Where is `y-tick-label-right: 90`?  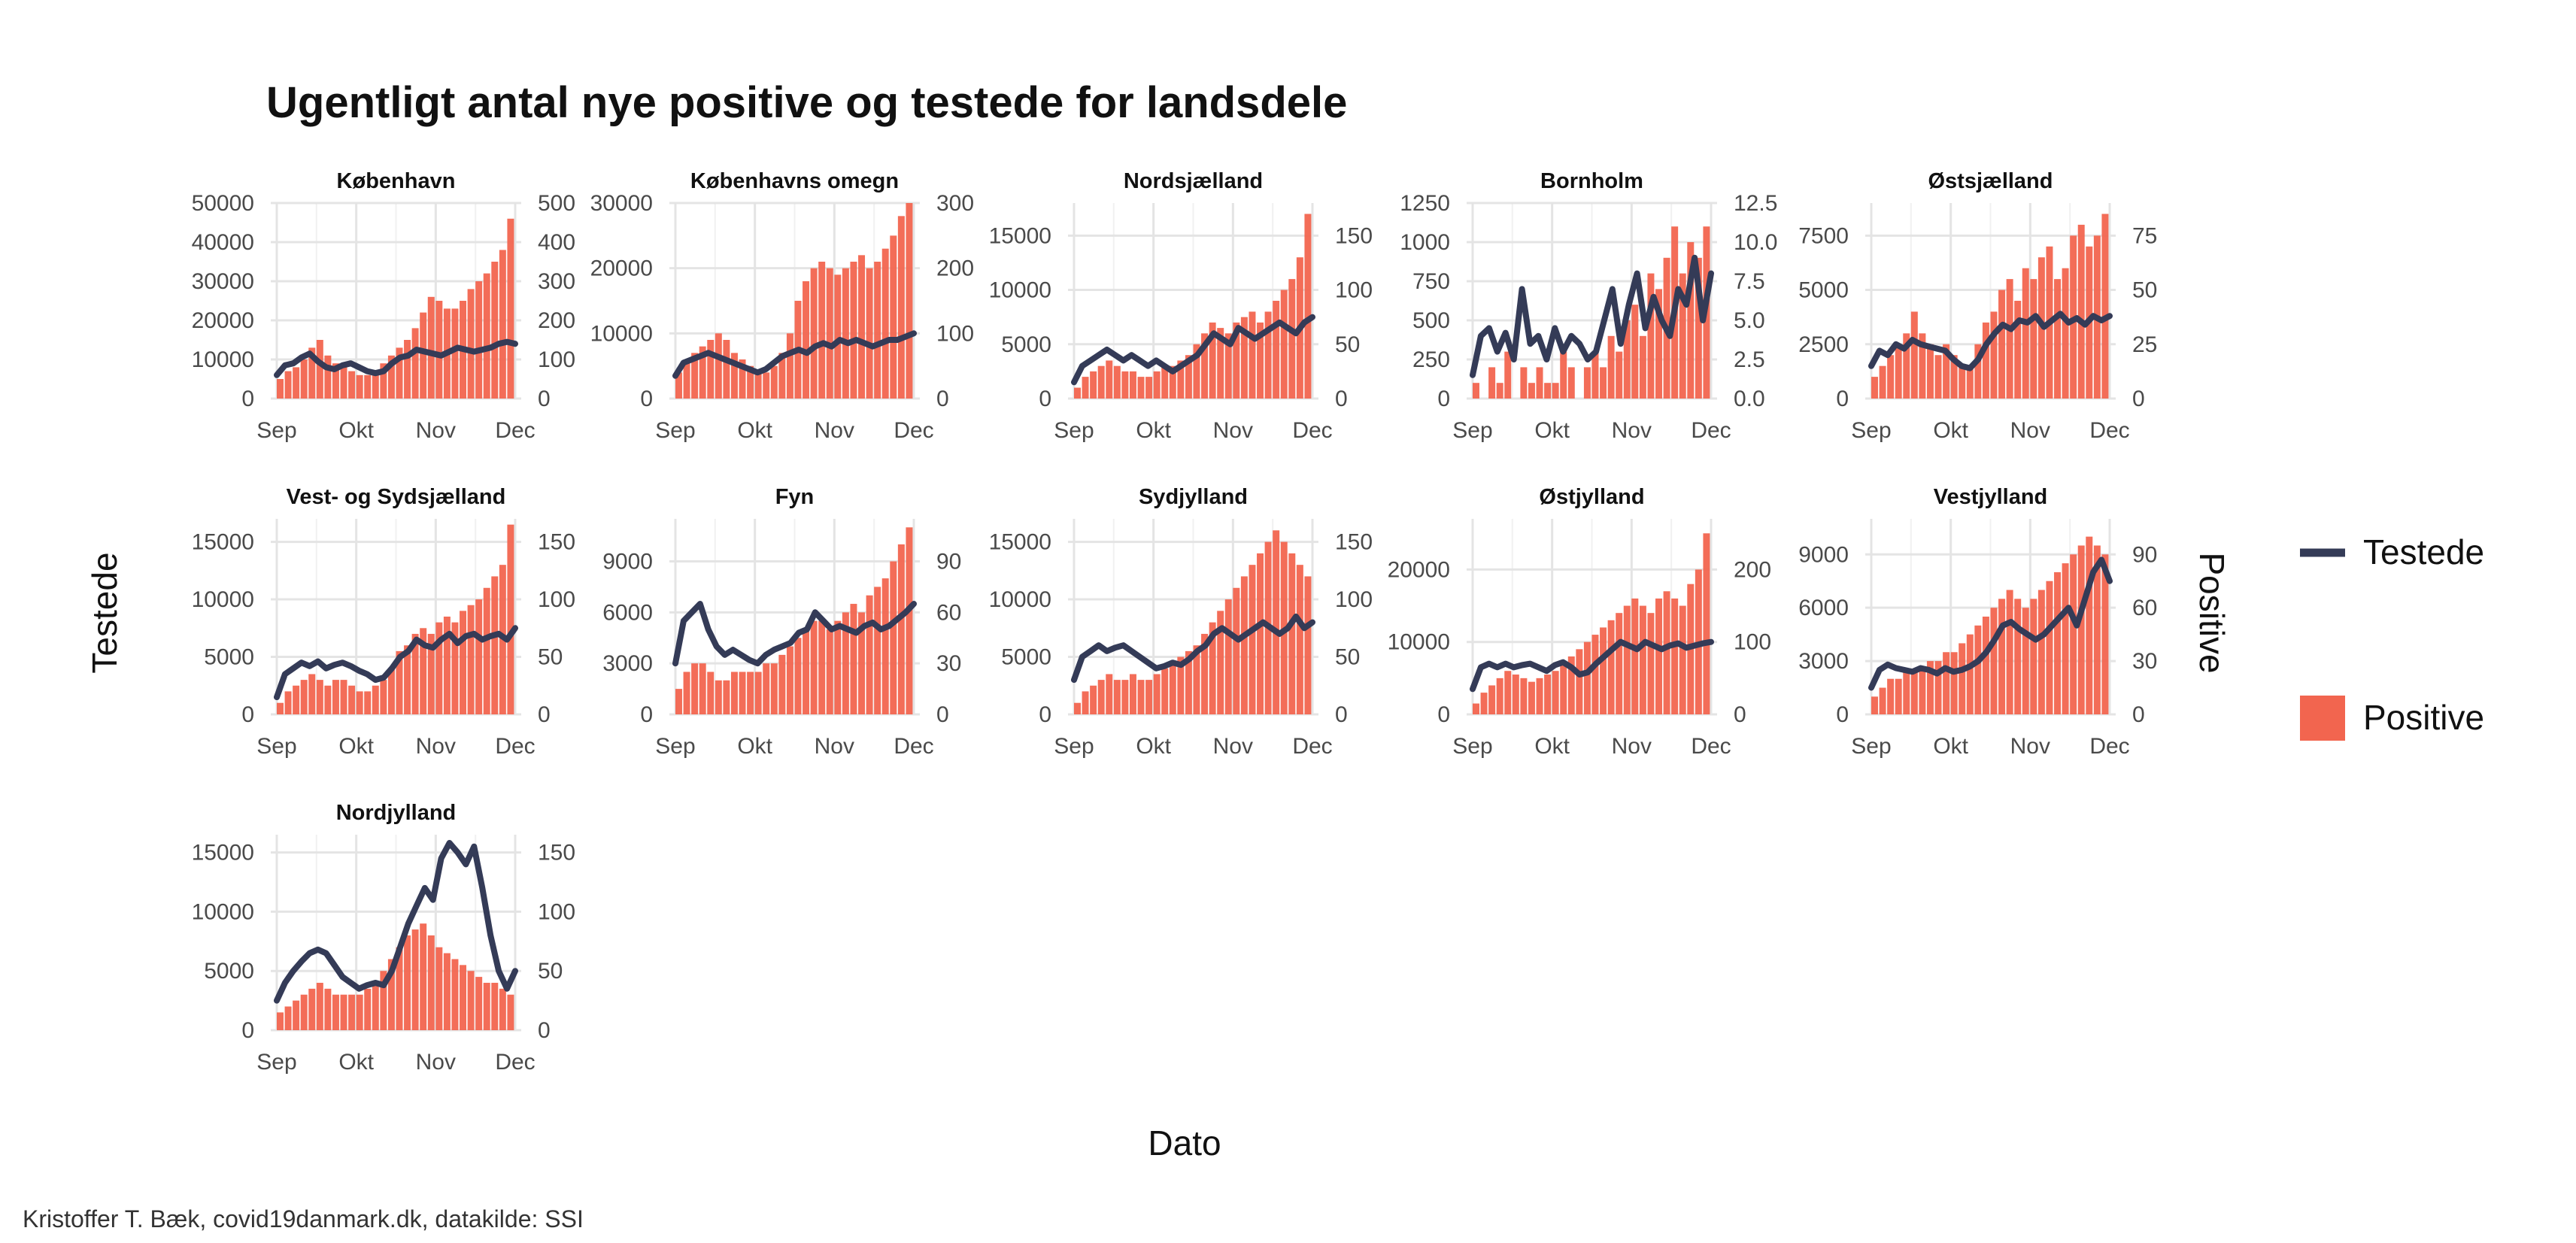
y-tick-label-right: 90 is located at coordinates (2144, 554).